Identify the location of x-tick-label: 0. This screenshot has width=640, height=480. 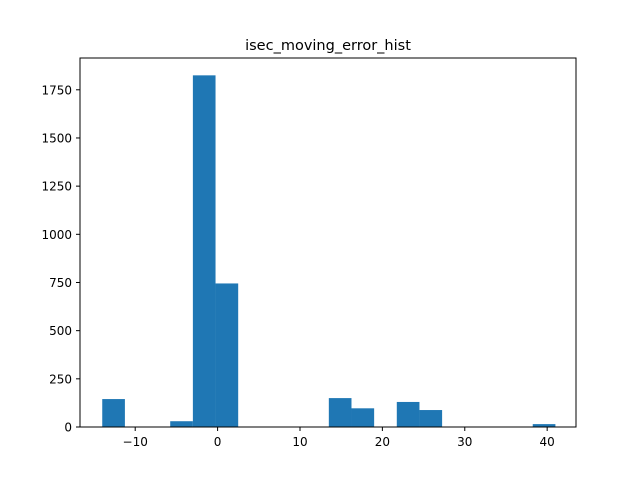
(218, 442).